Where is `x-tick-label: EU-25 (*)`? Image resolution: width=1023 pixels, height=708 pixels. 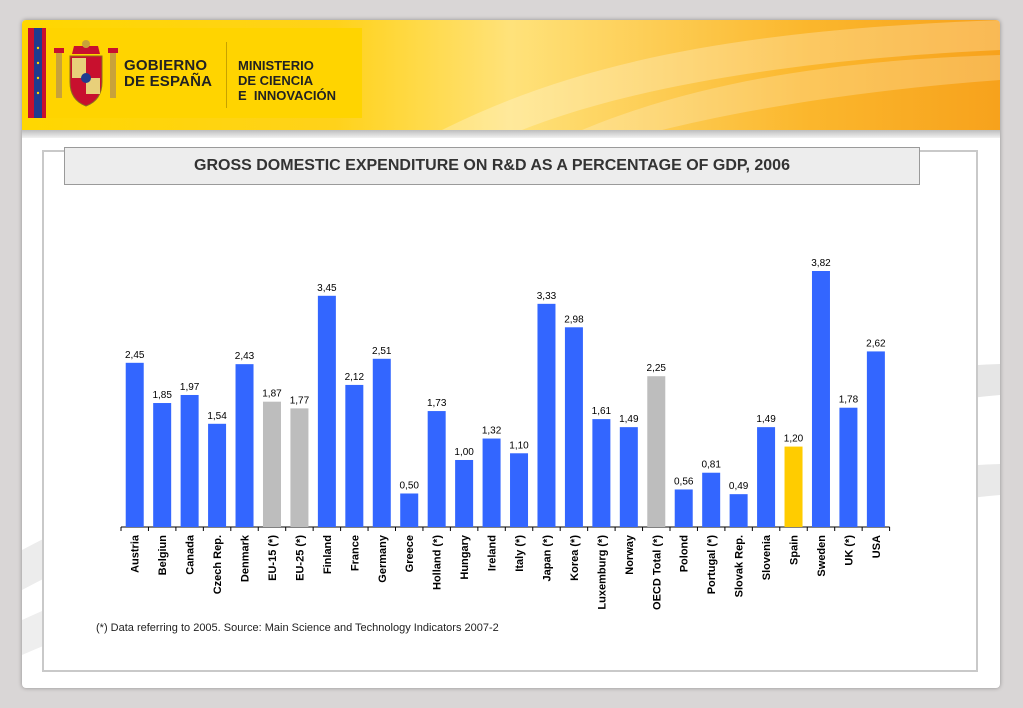 x-tick-label: EU-25 (*) is located at coordinates (300, 558).